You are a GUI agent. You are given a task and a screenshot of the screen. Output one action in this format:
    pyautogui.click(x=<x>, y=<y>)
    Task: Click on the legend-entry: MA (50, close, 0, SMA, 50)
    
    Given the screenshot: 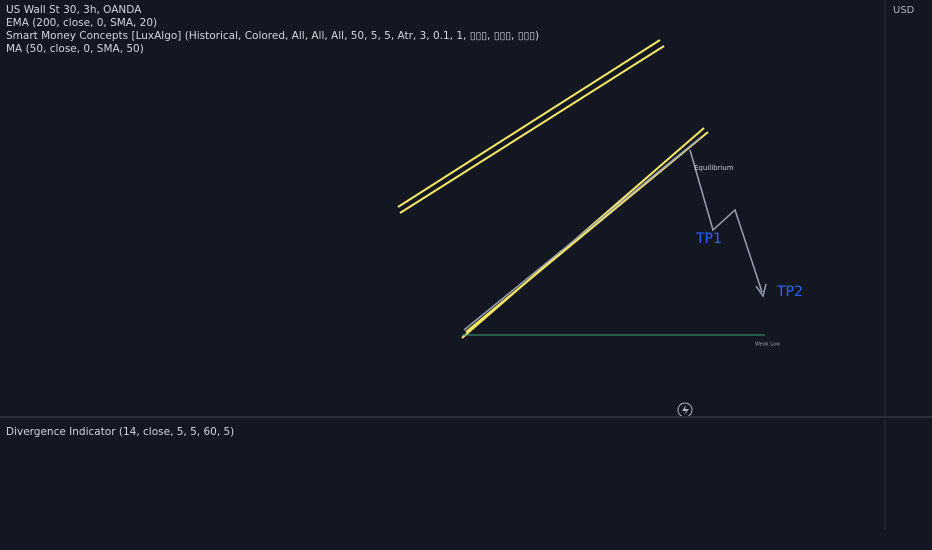 What is the action you would take?
    pyautogui.click(x=75, y=49)
    